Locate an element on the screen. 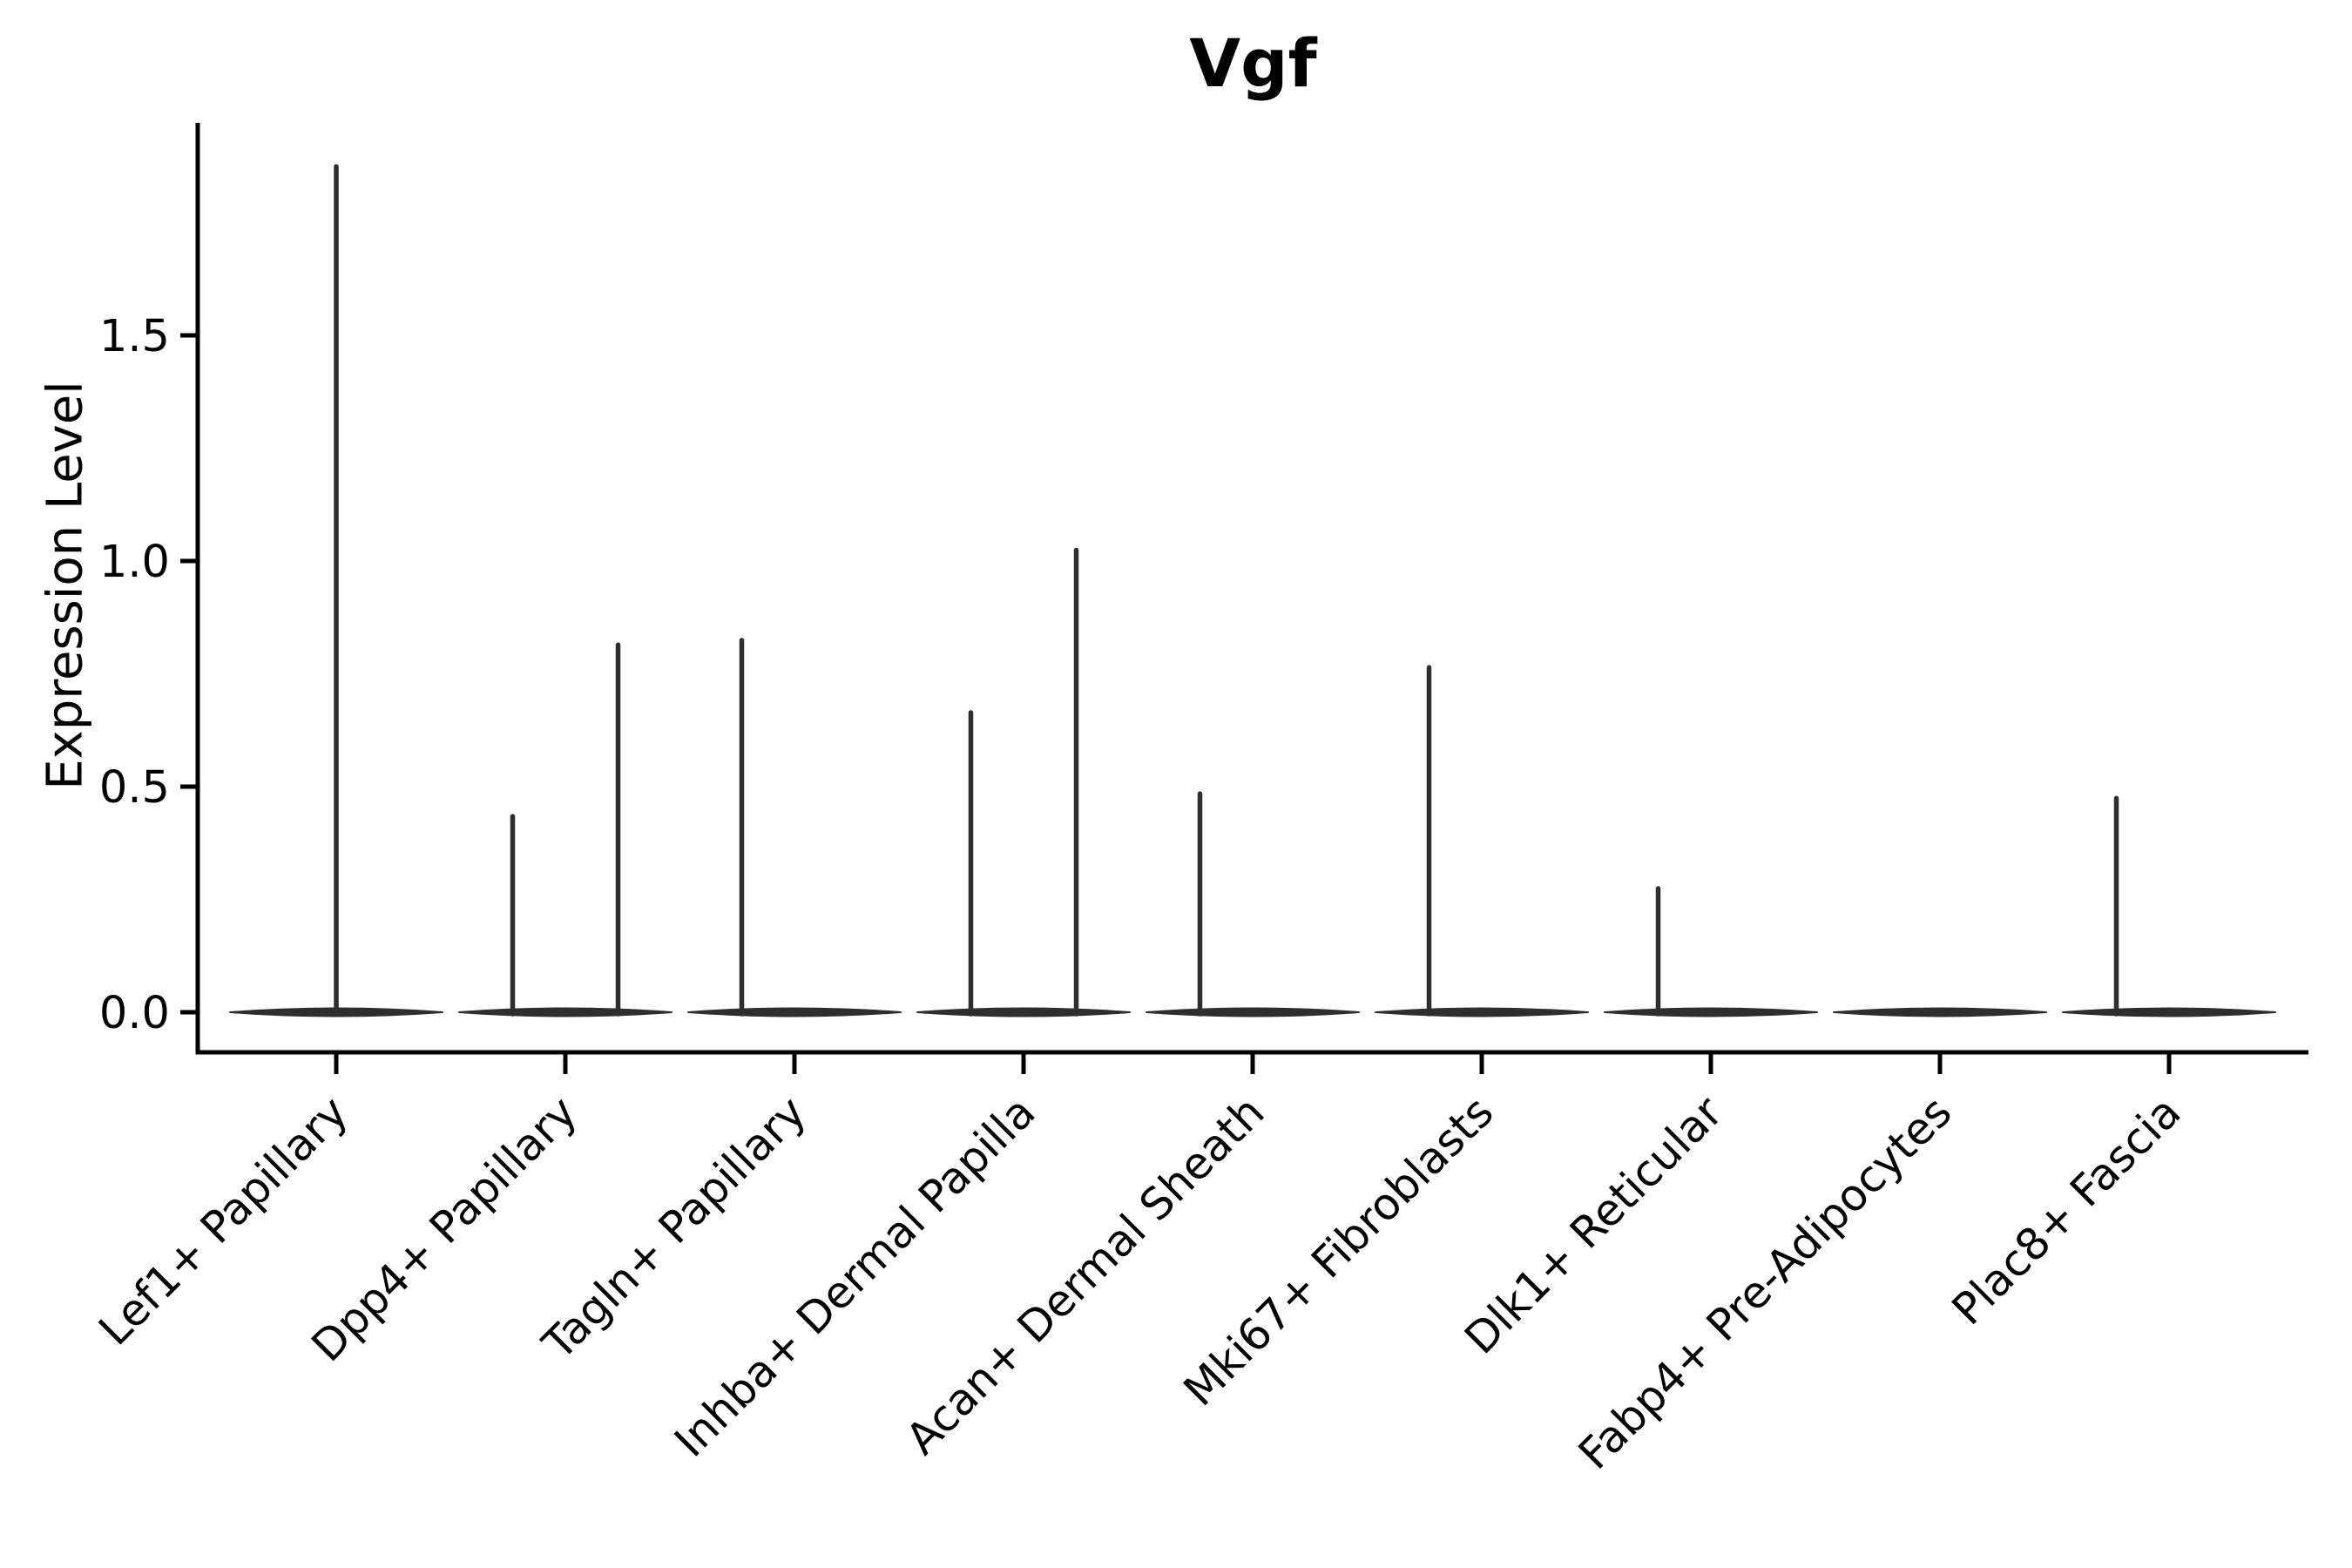  x-tick-label: Lef1+ Papillary is located at coordinates (223, 1221).